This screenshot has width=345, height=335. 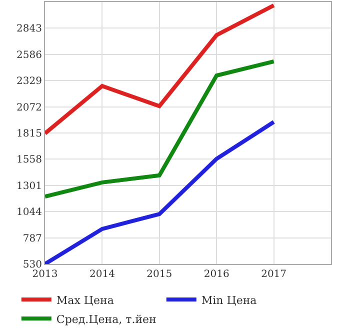 I want to click on y-tick-label: 2329, so click(x=29, y=82).